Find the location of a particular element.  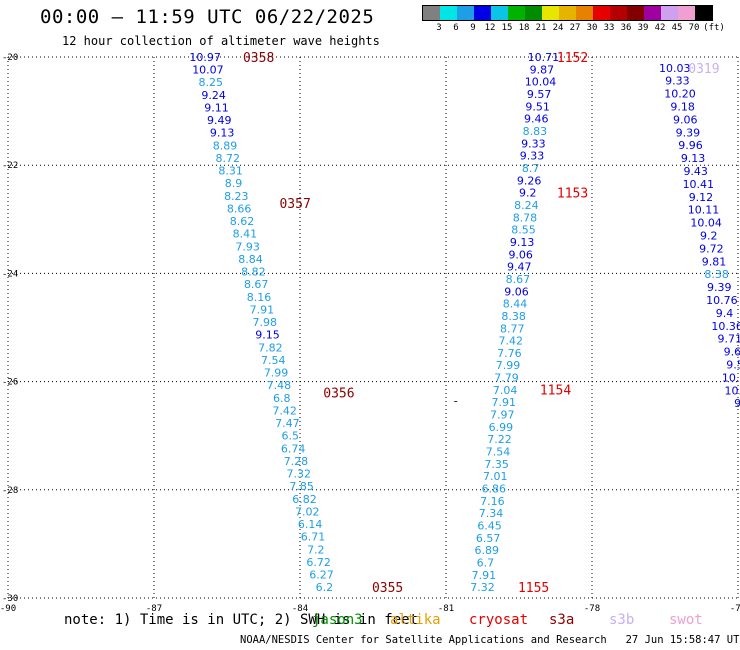

wave-height-value: 8.23 is located at coordinates (236, 196).